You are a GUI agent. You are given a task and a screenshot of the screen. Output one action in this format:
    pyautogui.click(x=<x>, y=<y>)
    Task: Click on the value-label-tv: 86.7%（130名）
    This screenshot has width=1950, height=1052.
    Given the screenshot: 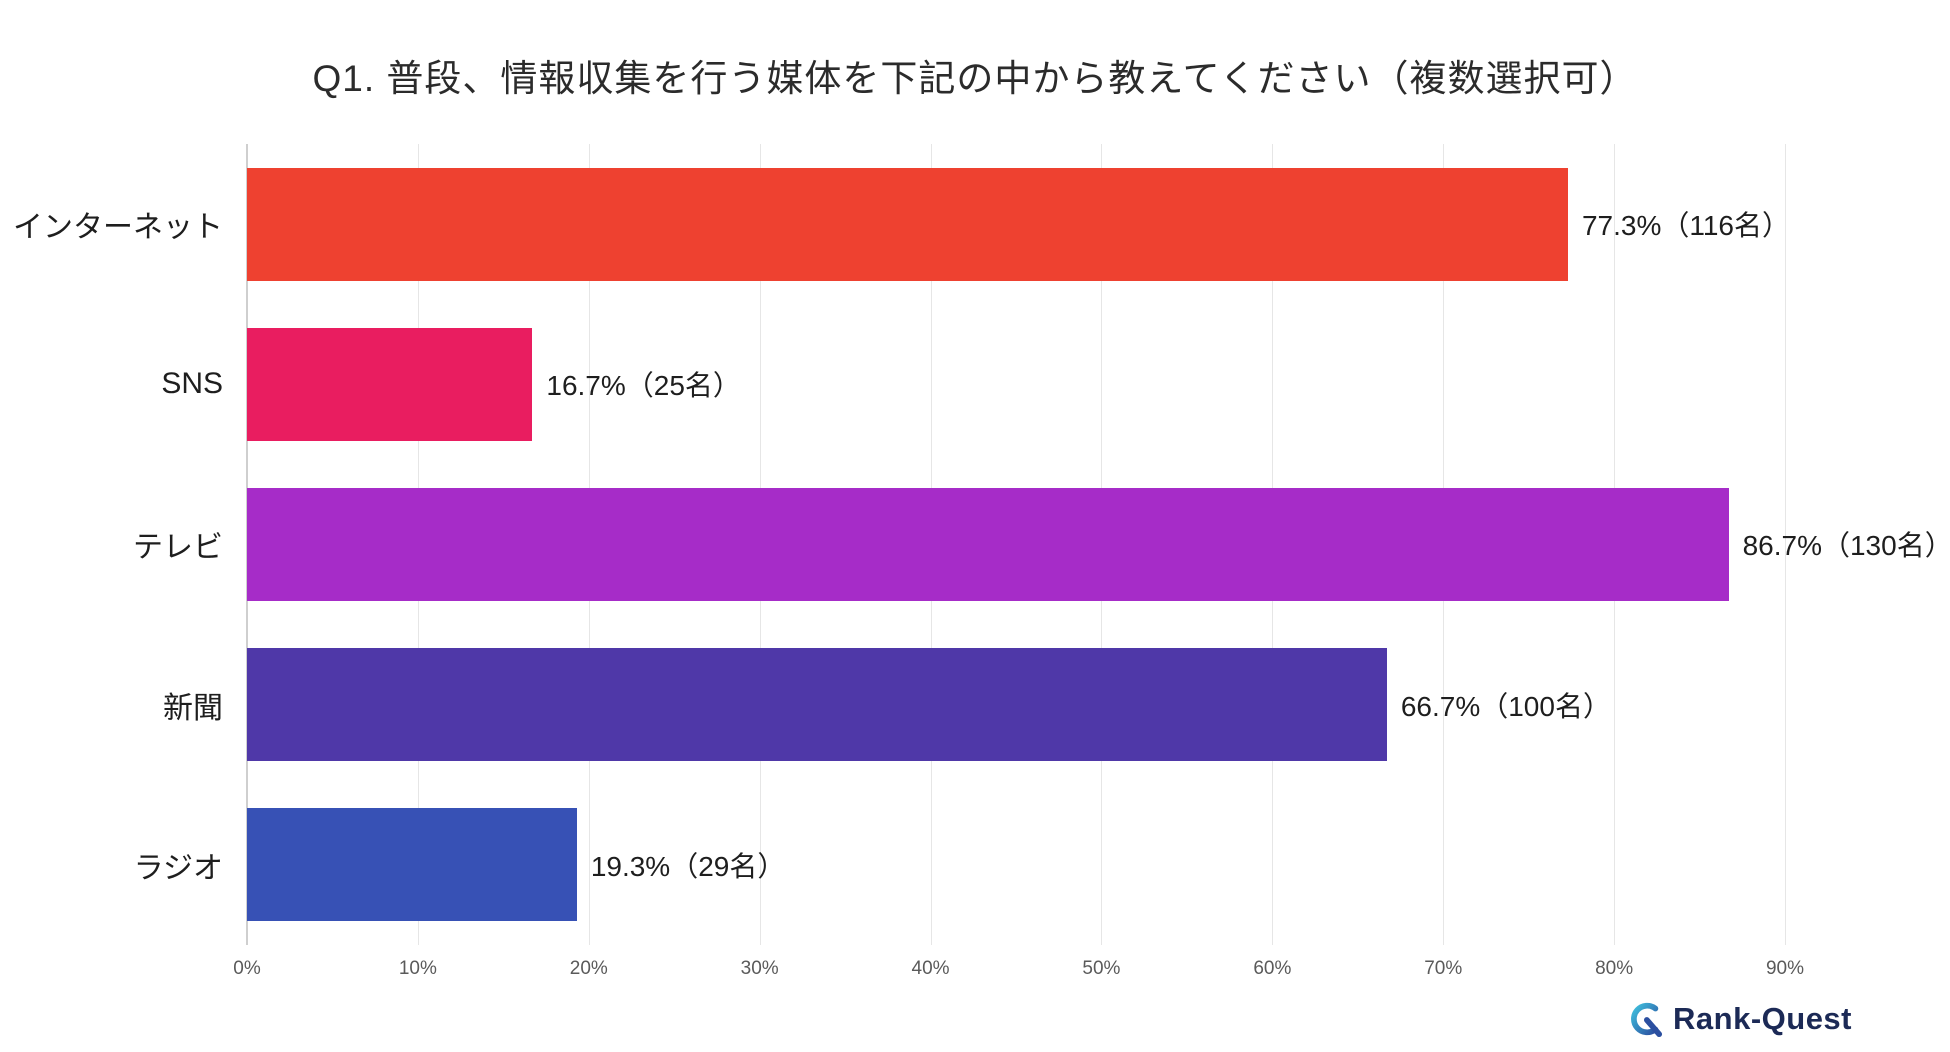 What is the action you would take?
    pyautogui.click(x=1846, y=546)
    